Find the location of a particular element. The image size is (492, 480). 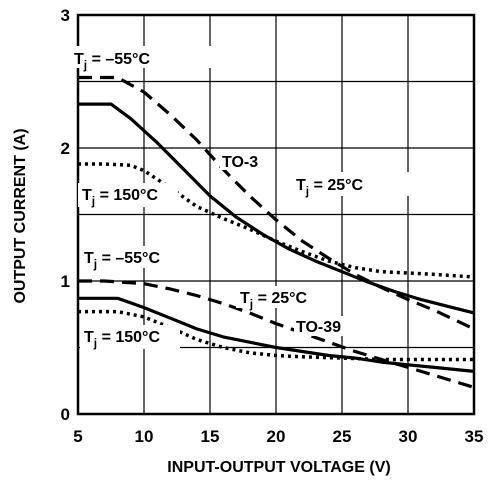

x-tick-label: 30 is located at coordinates (408, 436).